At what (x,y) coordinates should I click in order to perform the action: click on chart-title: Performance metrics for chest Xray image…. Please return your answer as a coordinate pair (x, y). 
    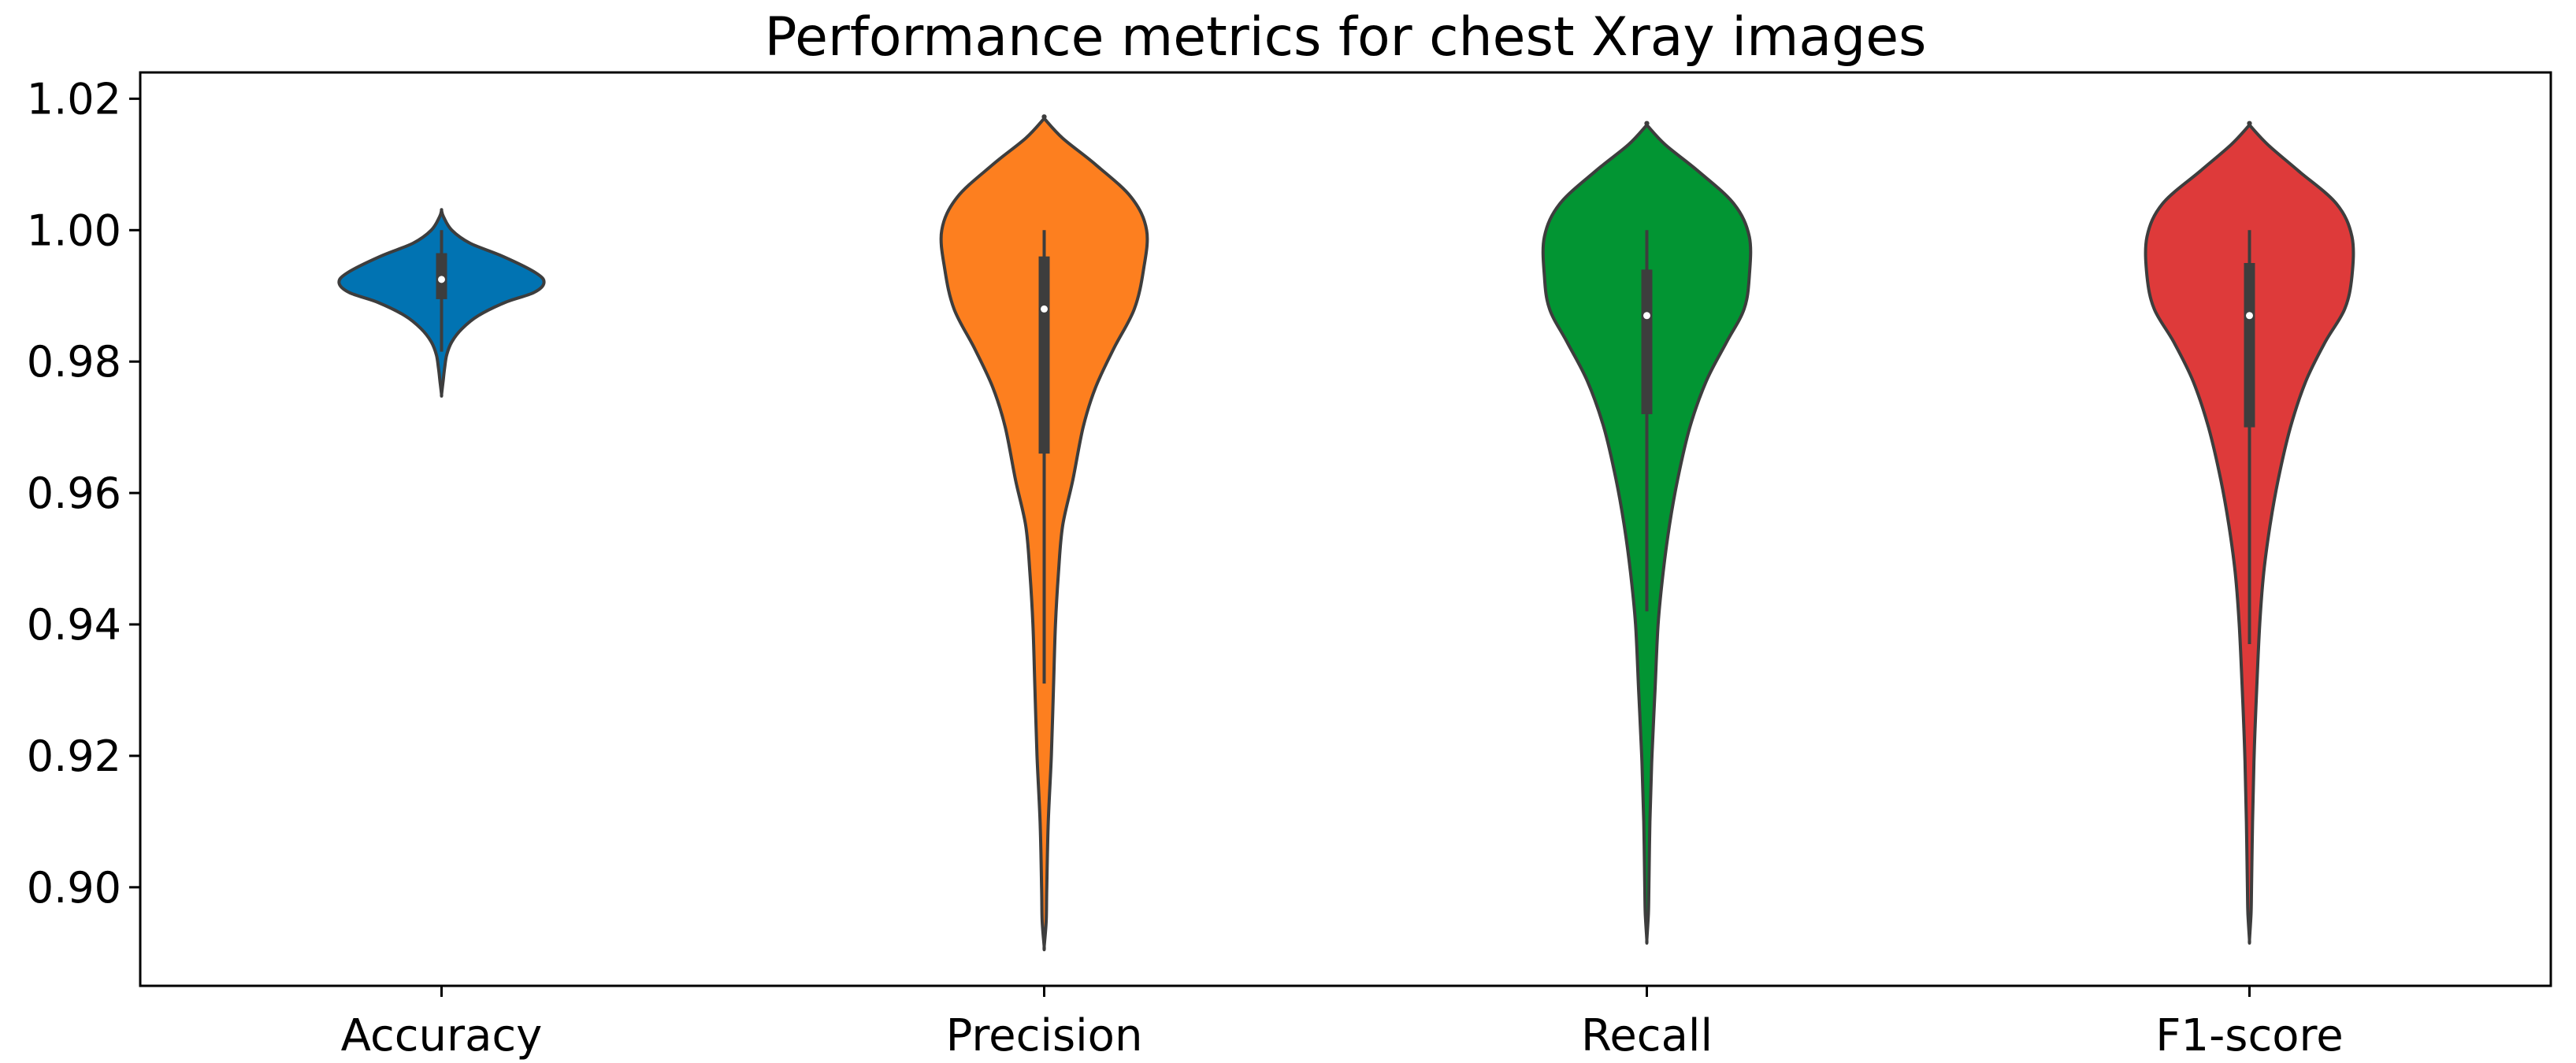
    Looking at the image, I should click on (1346, 37).